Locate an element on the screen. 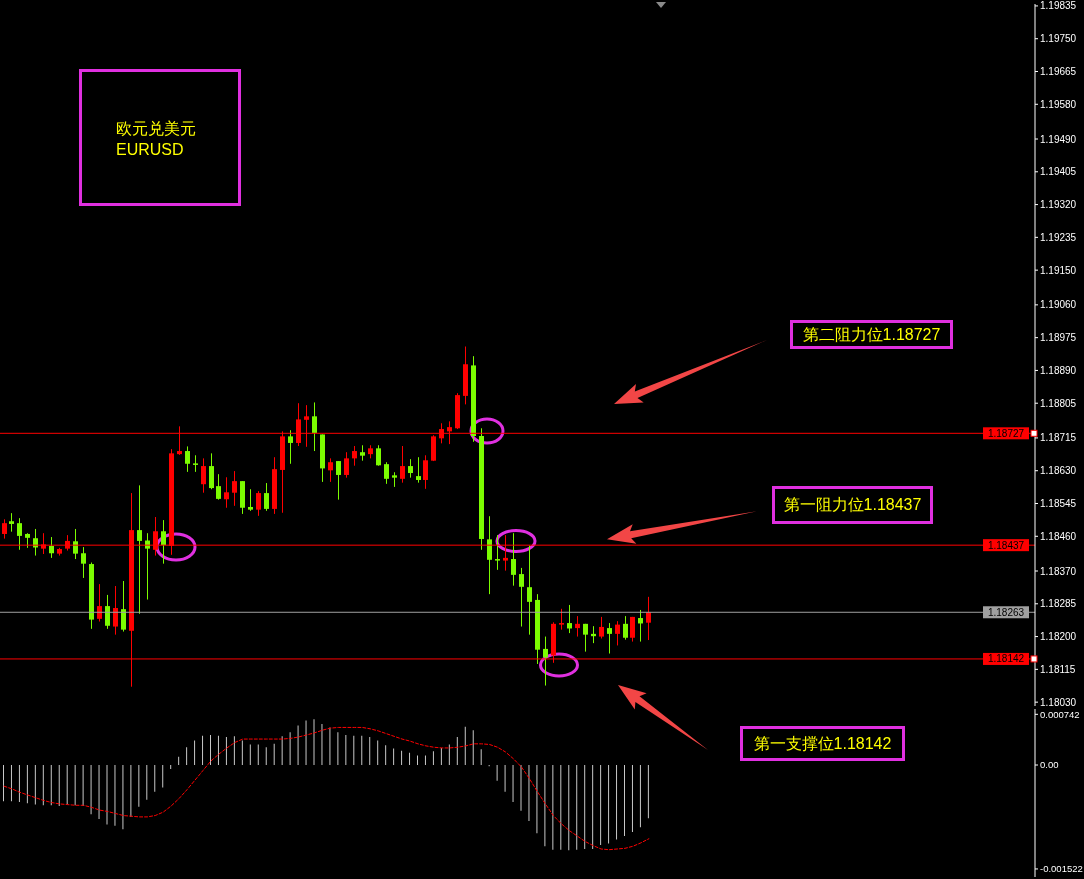  y-tick-label: 1.19060 is located at coordinates (1058, 305).